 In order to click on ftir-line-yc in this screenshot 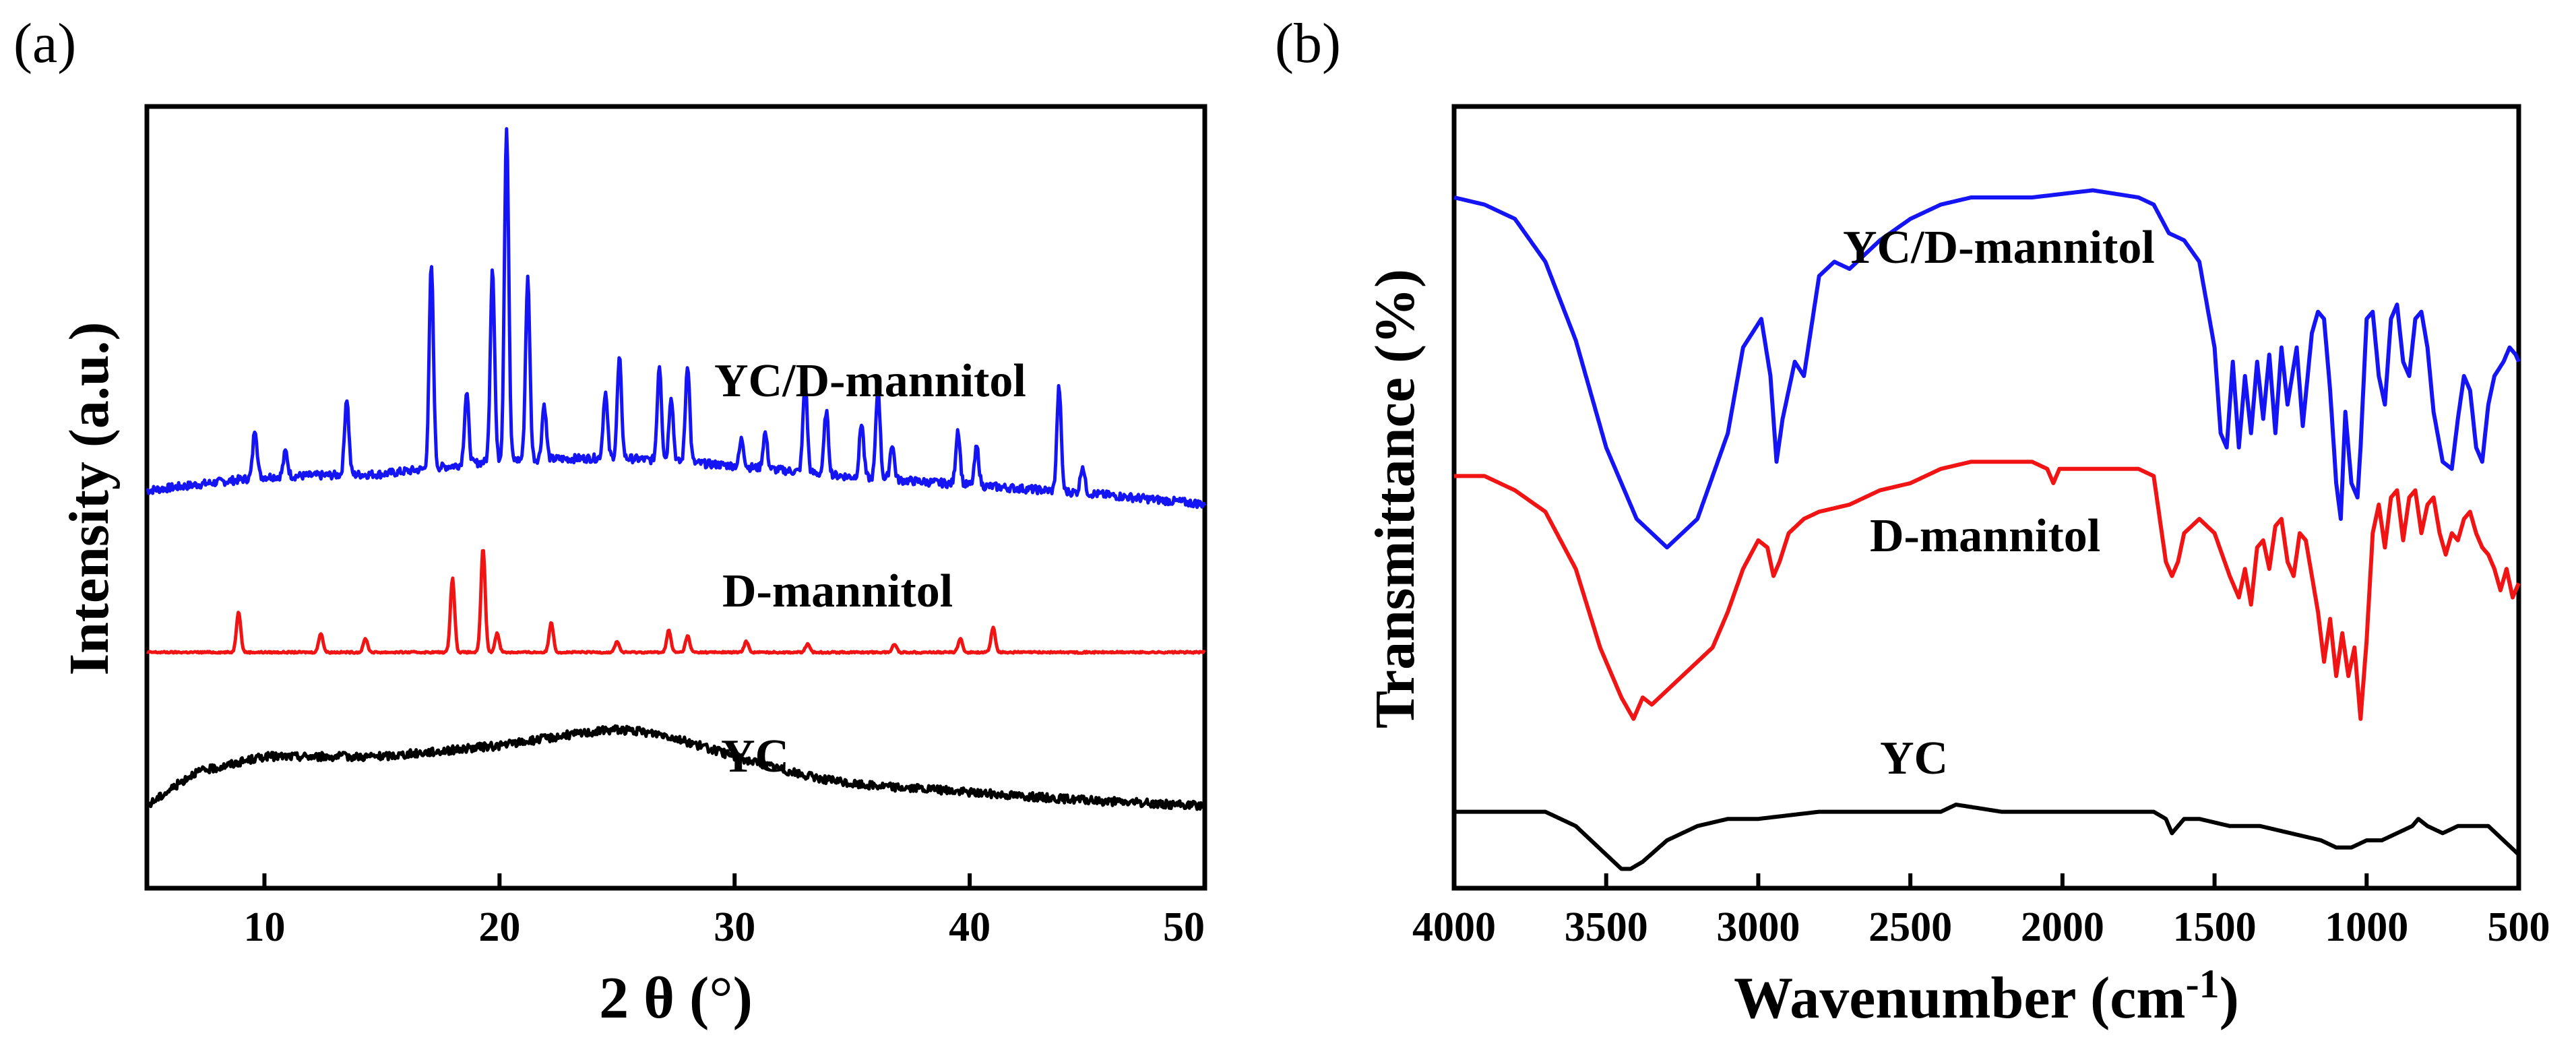, I will do `click(1987, 837)`.